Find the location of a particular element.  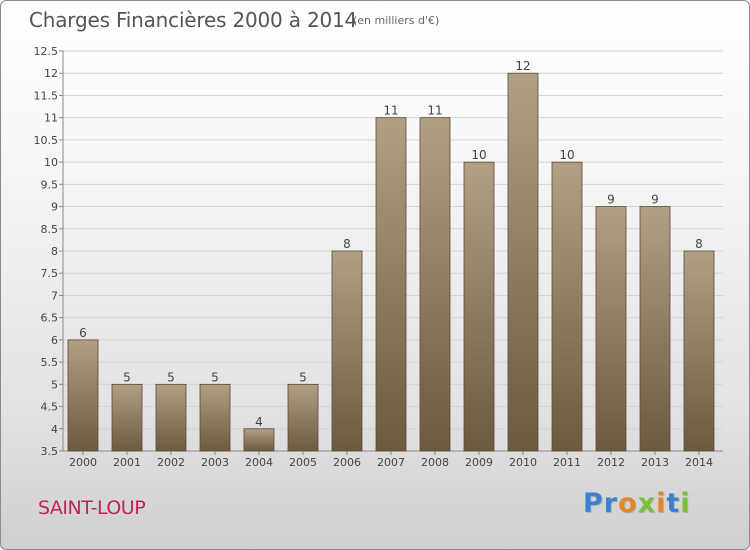

x-tick-label: 2011 is located at coordinates (567, 462).